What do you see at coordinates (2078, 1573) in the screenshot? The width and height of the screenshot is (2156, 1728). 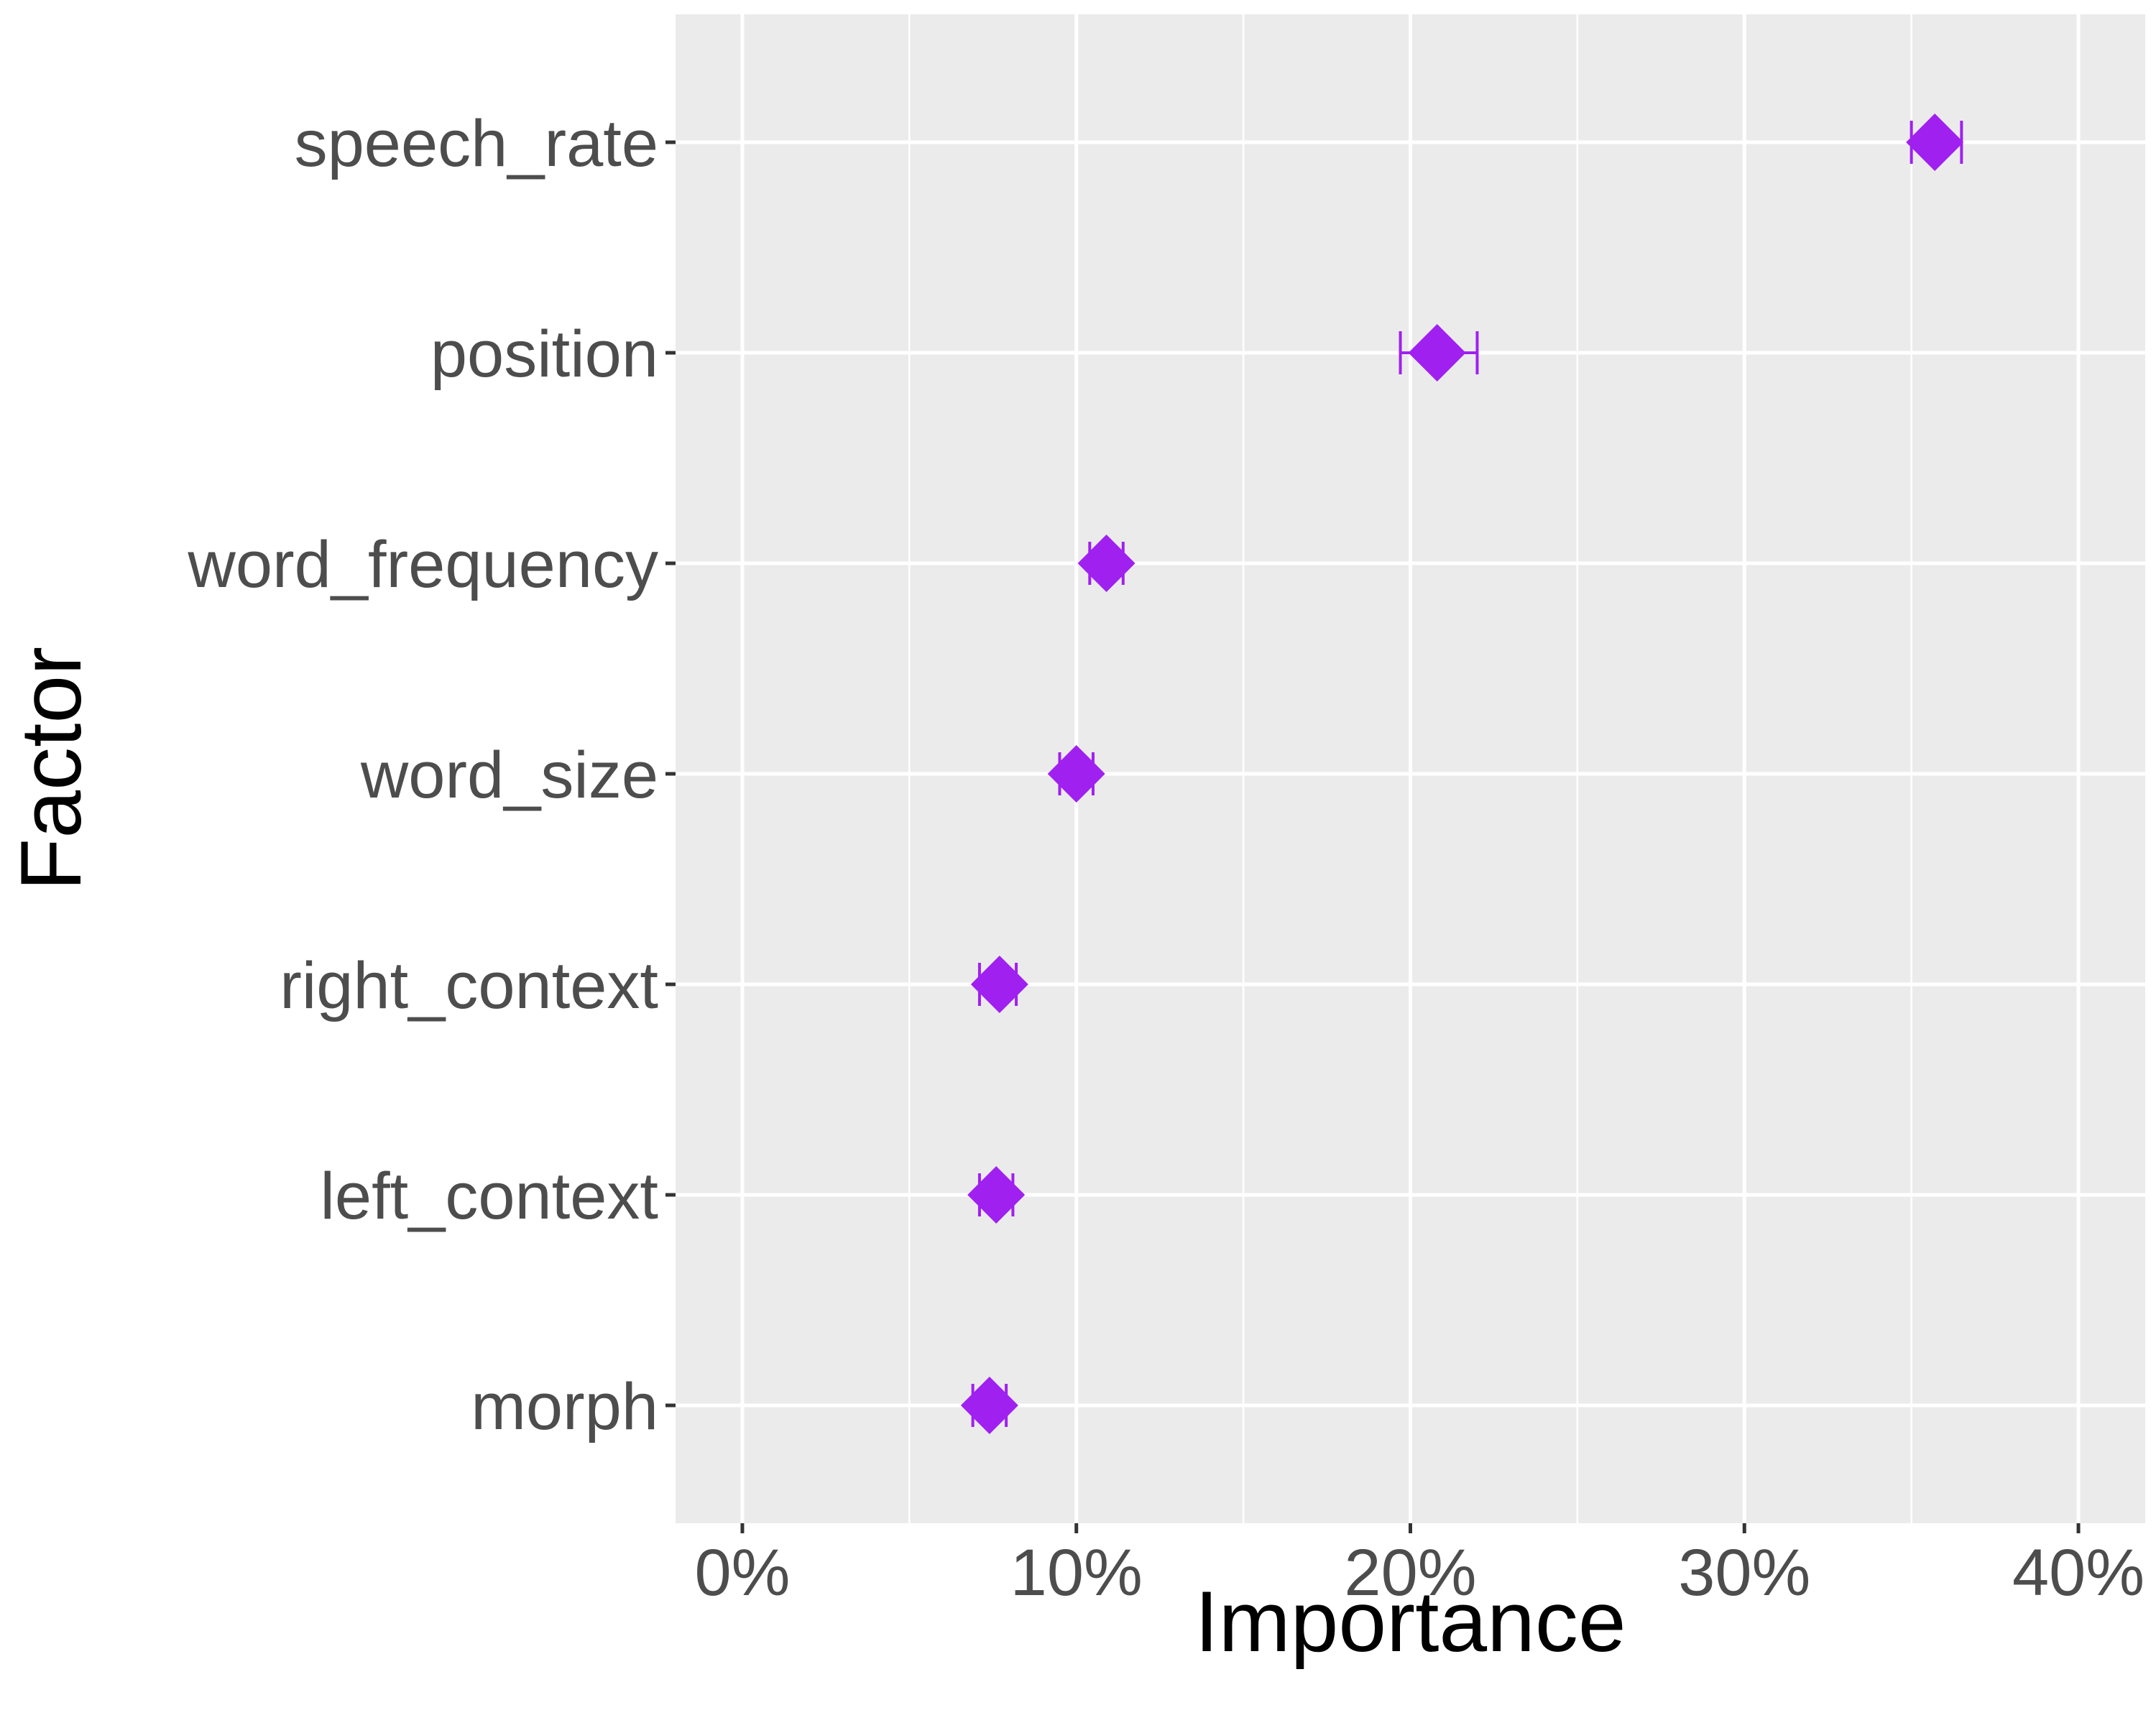 I see `x-tick-label: 40%` at bounding box center [2078, 1573].